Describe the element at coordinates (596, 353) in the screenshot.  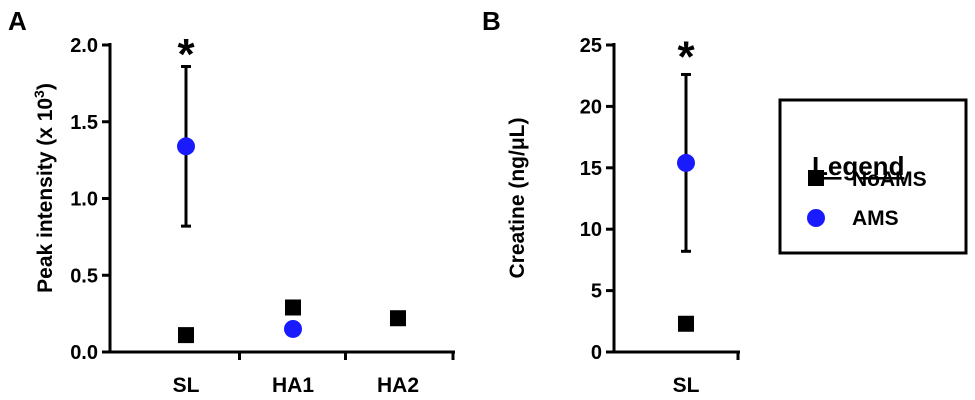
I see `panel-b-y-tick-label: 0` at that location.